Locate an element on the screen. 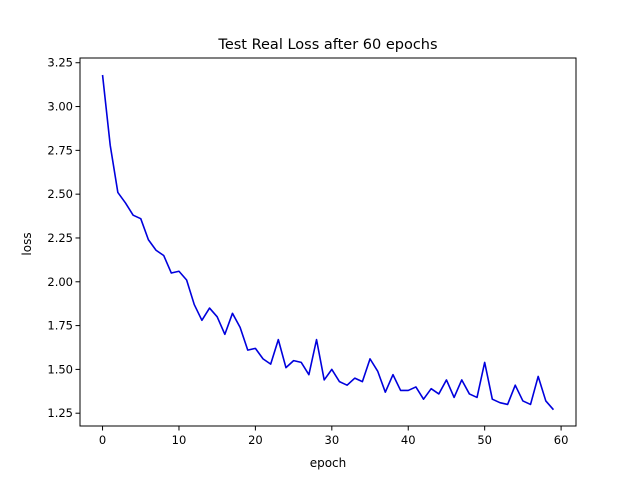  y-tick-label: 3.00 is located at coordinates (60, 107).